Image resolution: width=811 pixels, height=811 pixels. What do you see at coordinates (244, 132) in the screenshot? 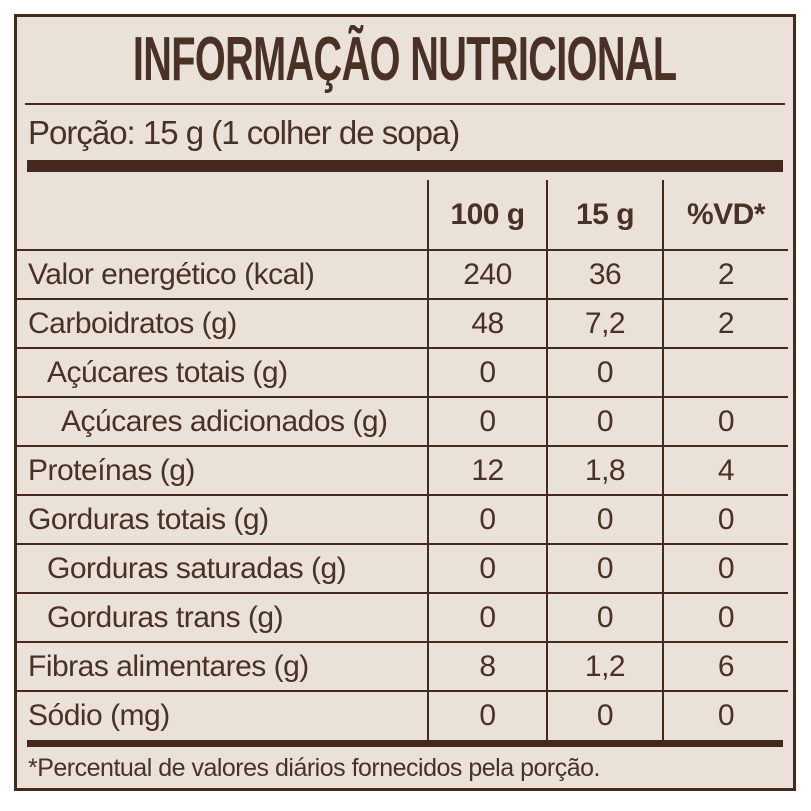
I see `serving-size-text: Porção: 15 g (1 colher de sopa)` at bounding box center [244, 132].